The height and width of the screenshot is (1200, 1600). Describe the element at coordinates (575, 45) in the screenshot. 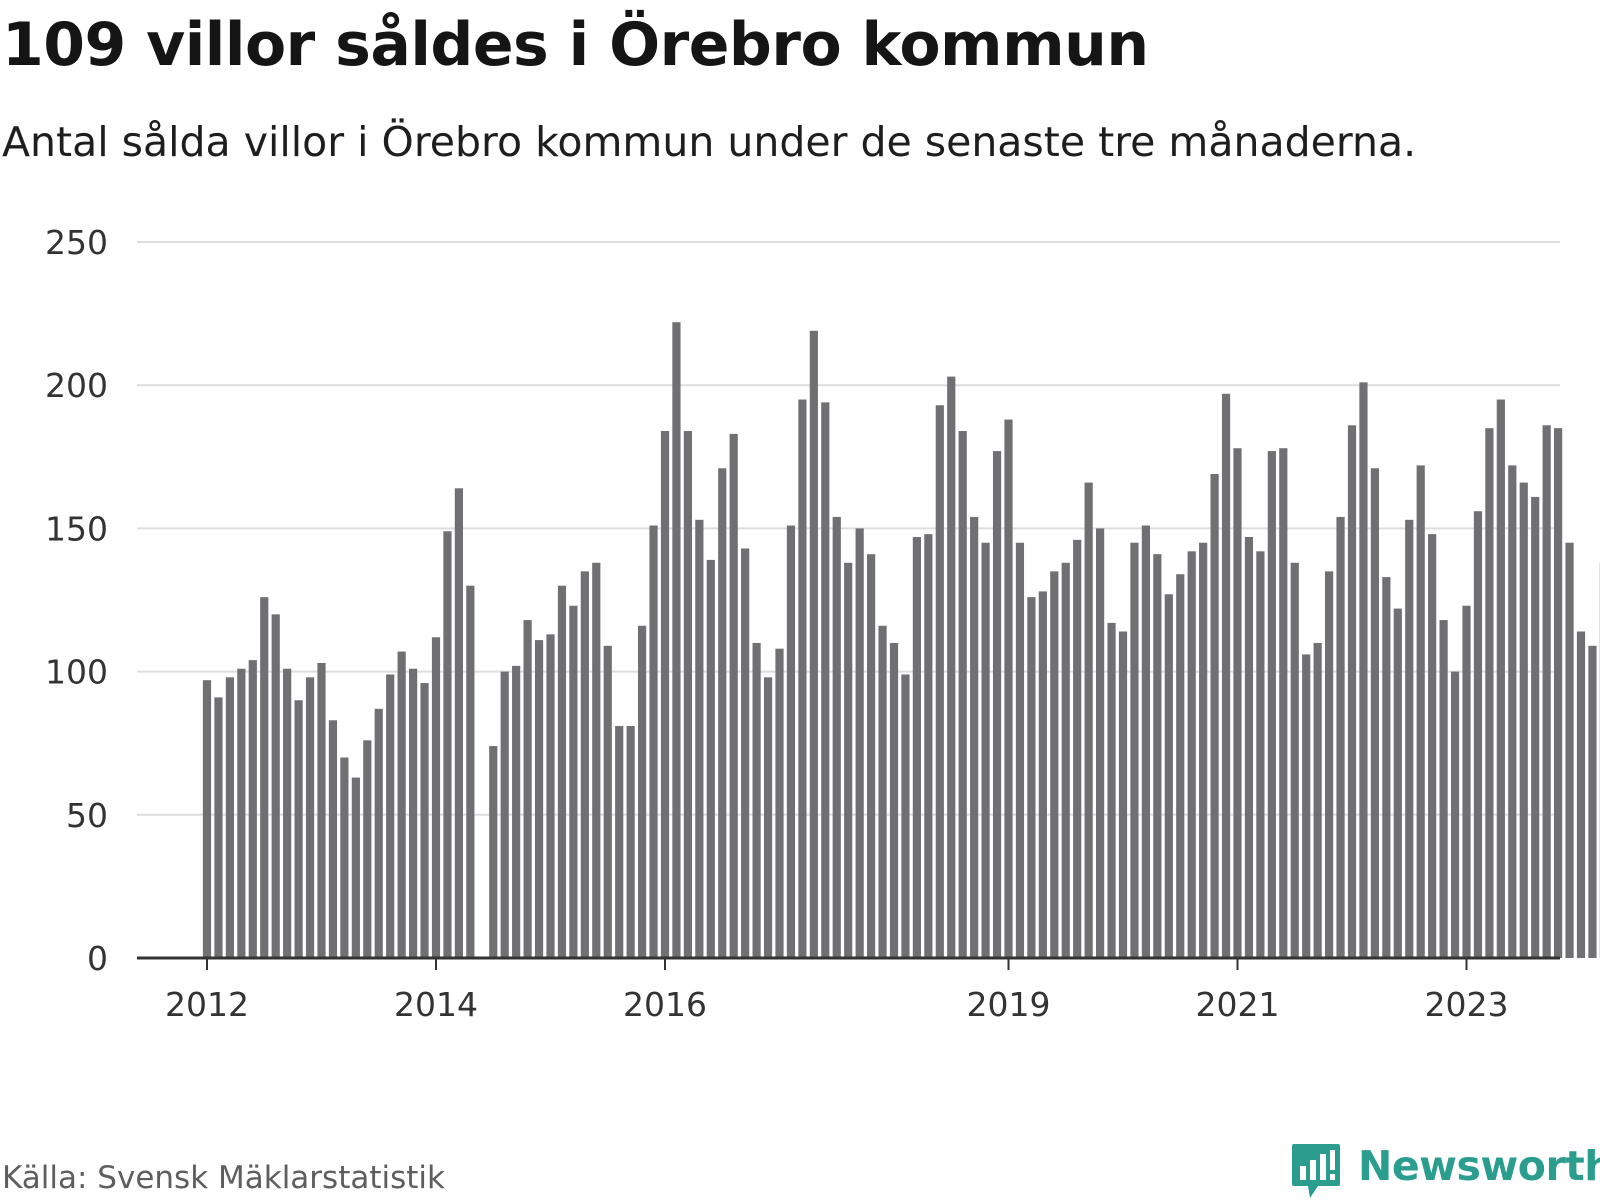

I see `chart-title: 109 villor såldes i Örebro kommun` at that location.